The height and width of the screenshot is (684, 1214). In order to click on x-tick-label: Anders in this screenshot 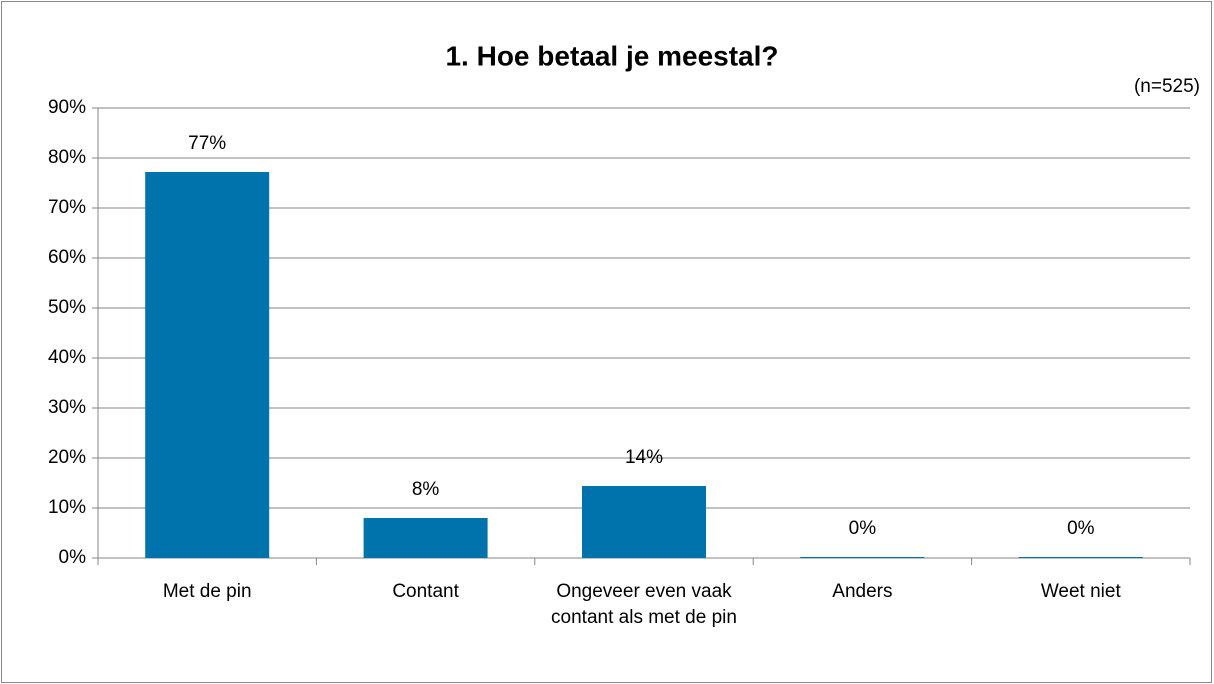, I will do `click(862, 591)`.